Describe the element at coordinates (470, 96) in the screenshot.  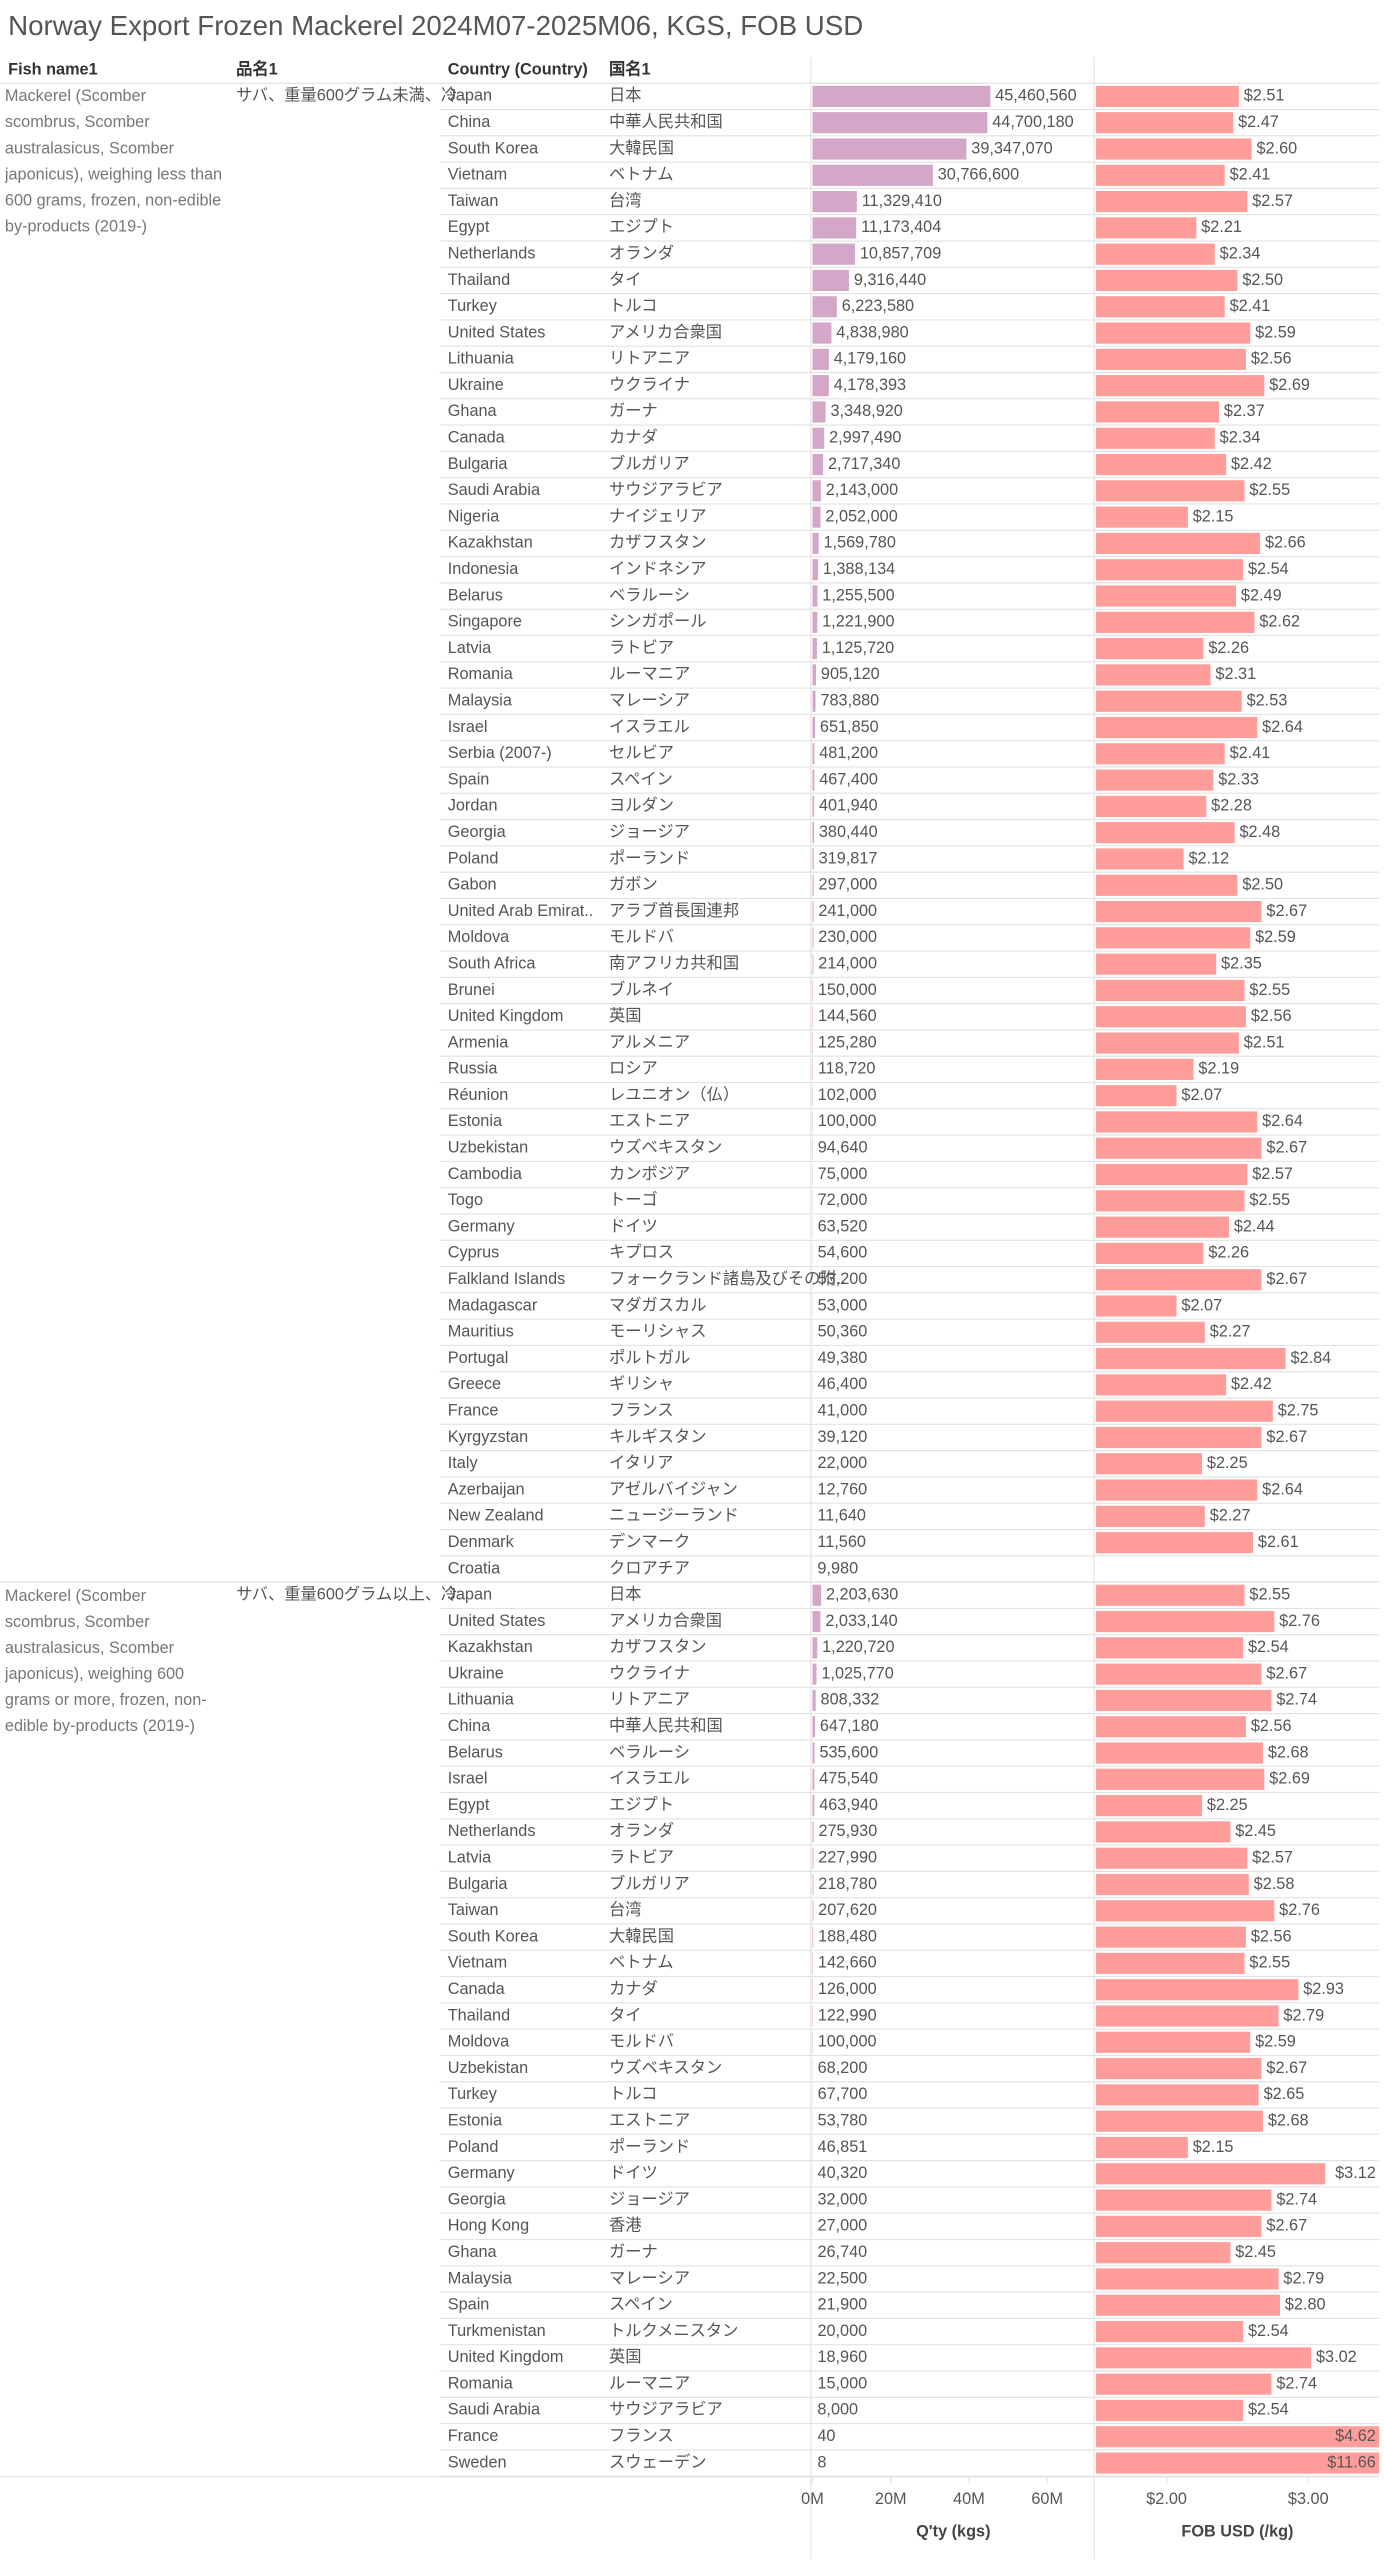
I see `country: Japan` at that location.